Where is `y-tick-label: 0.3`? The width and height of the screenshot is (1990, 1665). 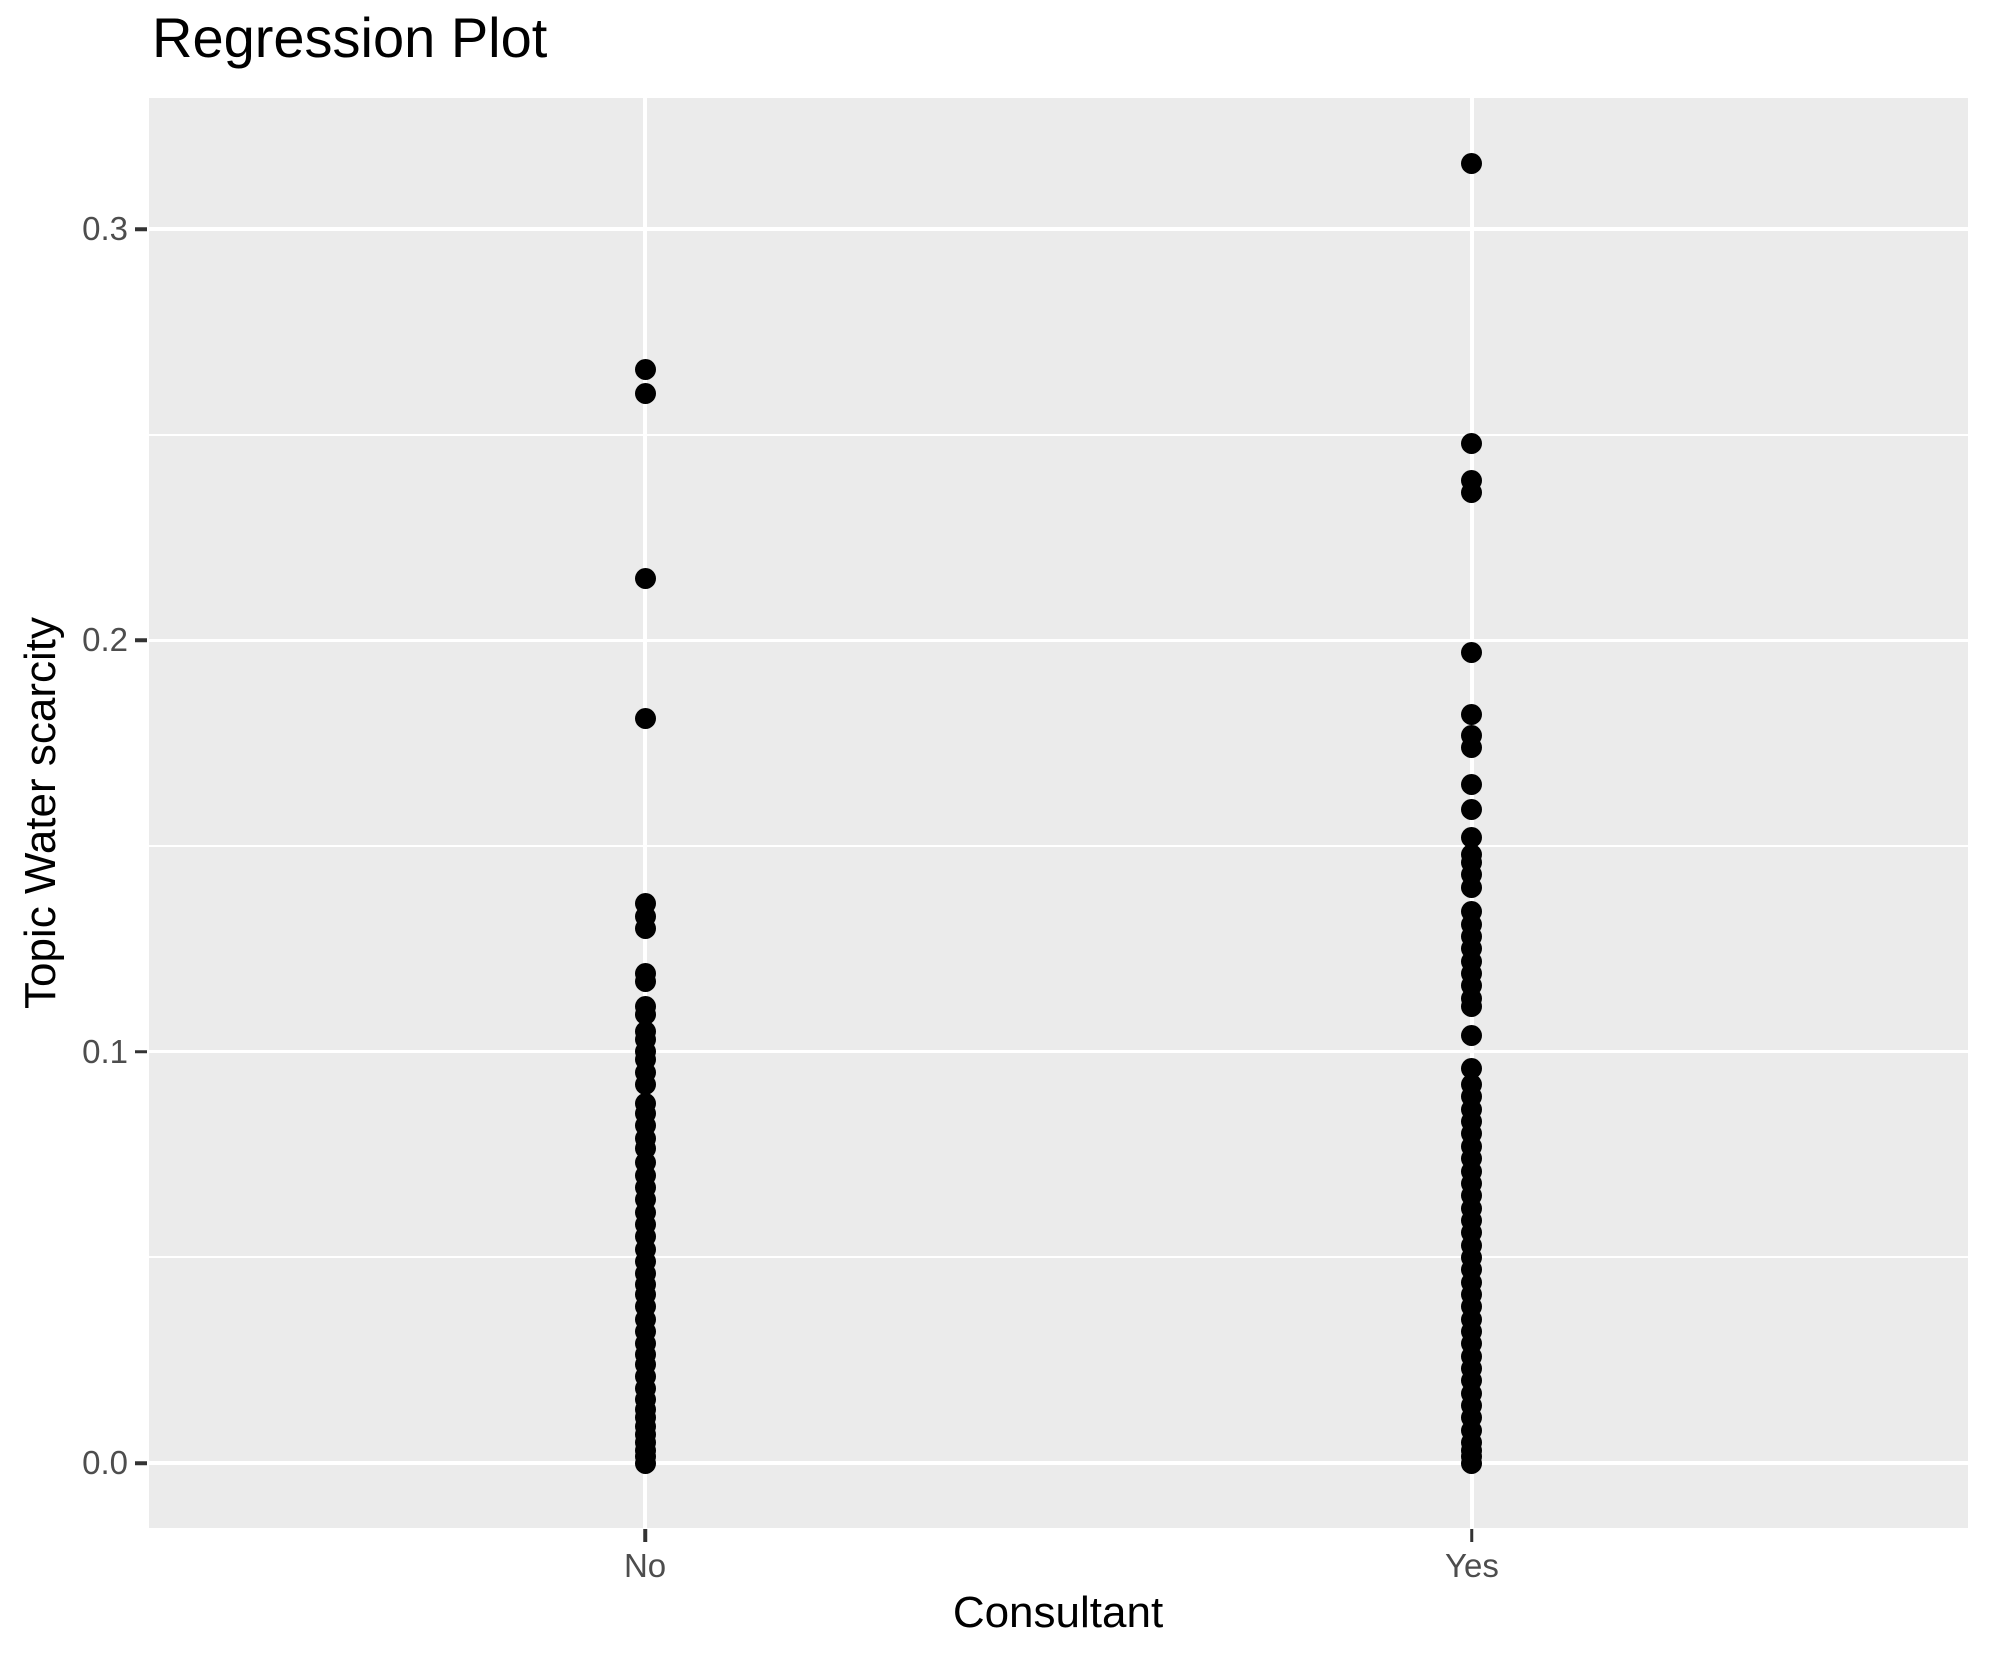
y-tick-label: 0.3 is located at coordinates (105, 229).